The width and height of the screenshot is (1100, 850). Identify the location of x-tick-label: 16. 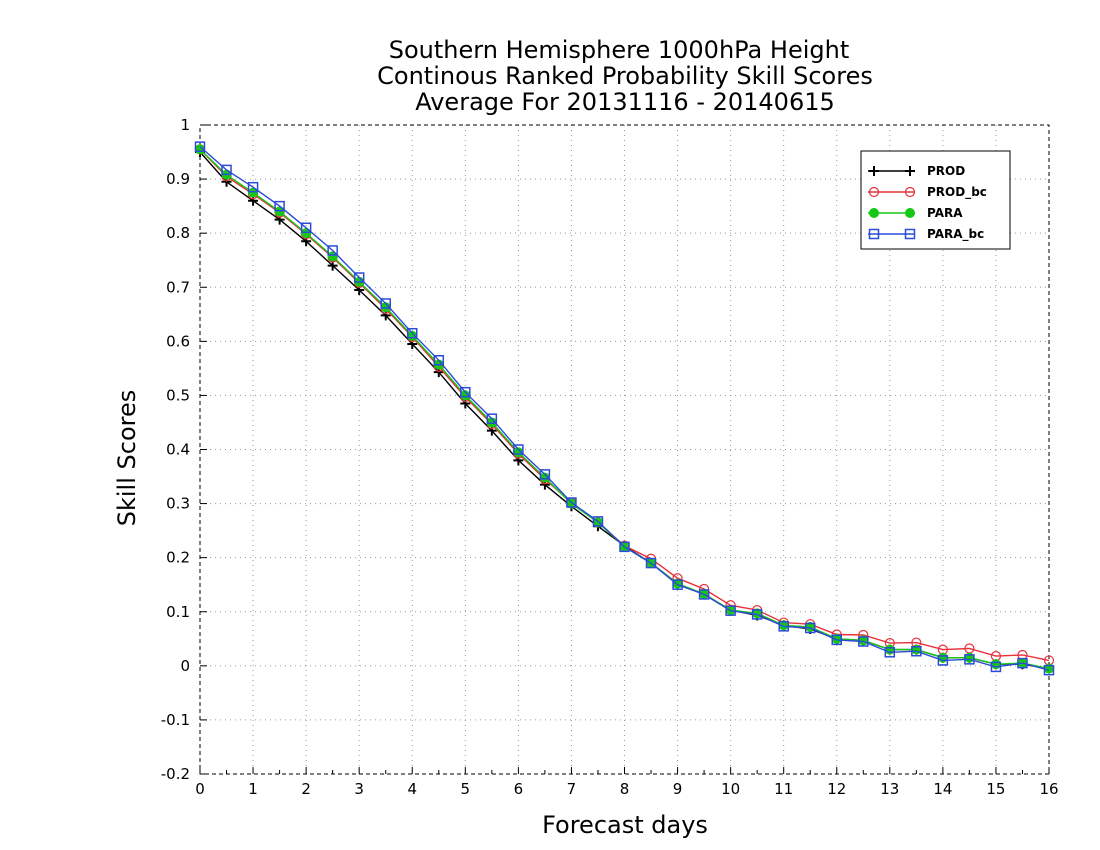
(1048, 789).